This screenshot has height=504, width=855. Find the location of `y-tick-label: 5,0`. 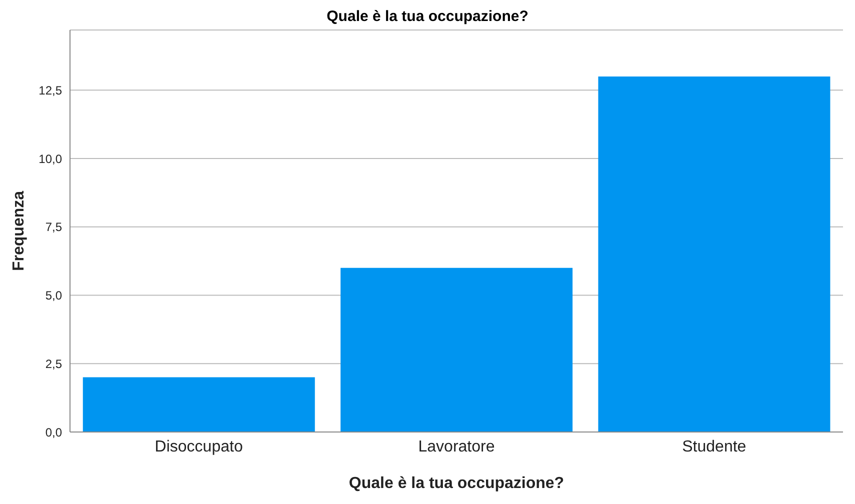

y-tick-label: 5,0 is located at coordinates (53, 295).